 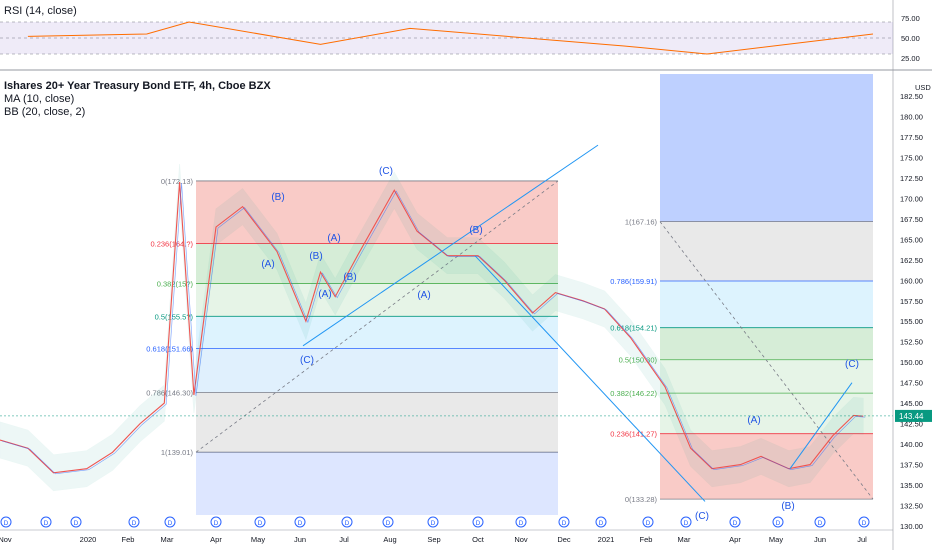 I want to click on price-tick-label: 152.50, so click(x=911, y=342).